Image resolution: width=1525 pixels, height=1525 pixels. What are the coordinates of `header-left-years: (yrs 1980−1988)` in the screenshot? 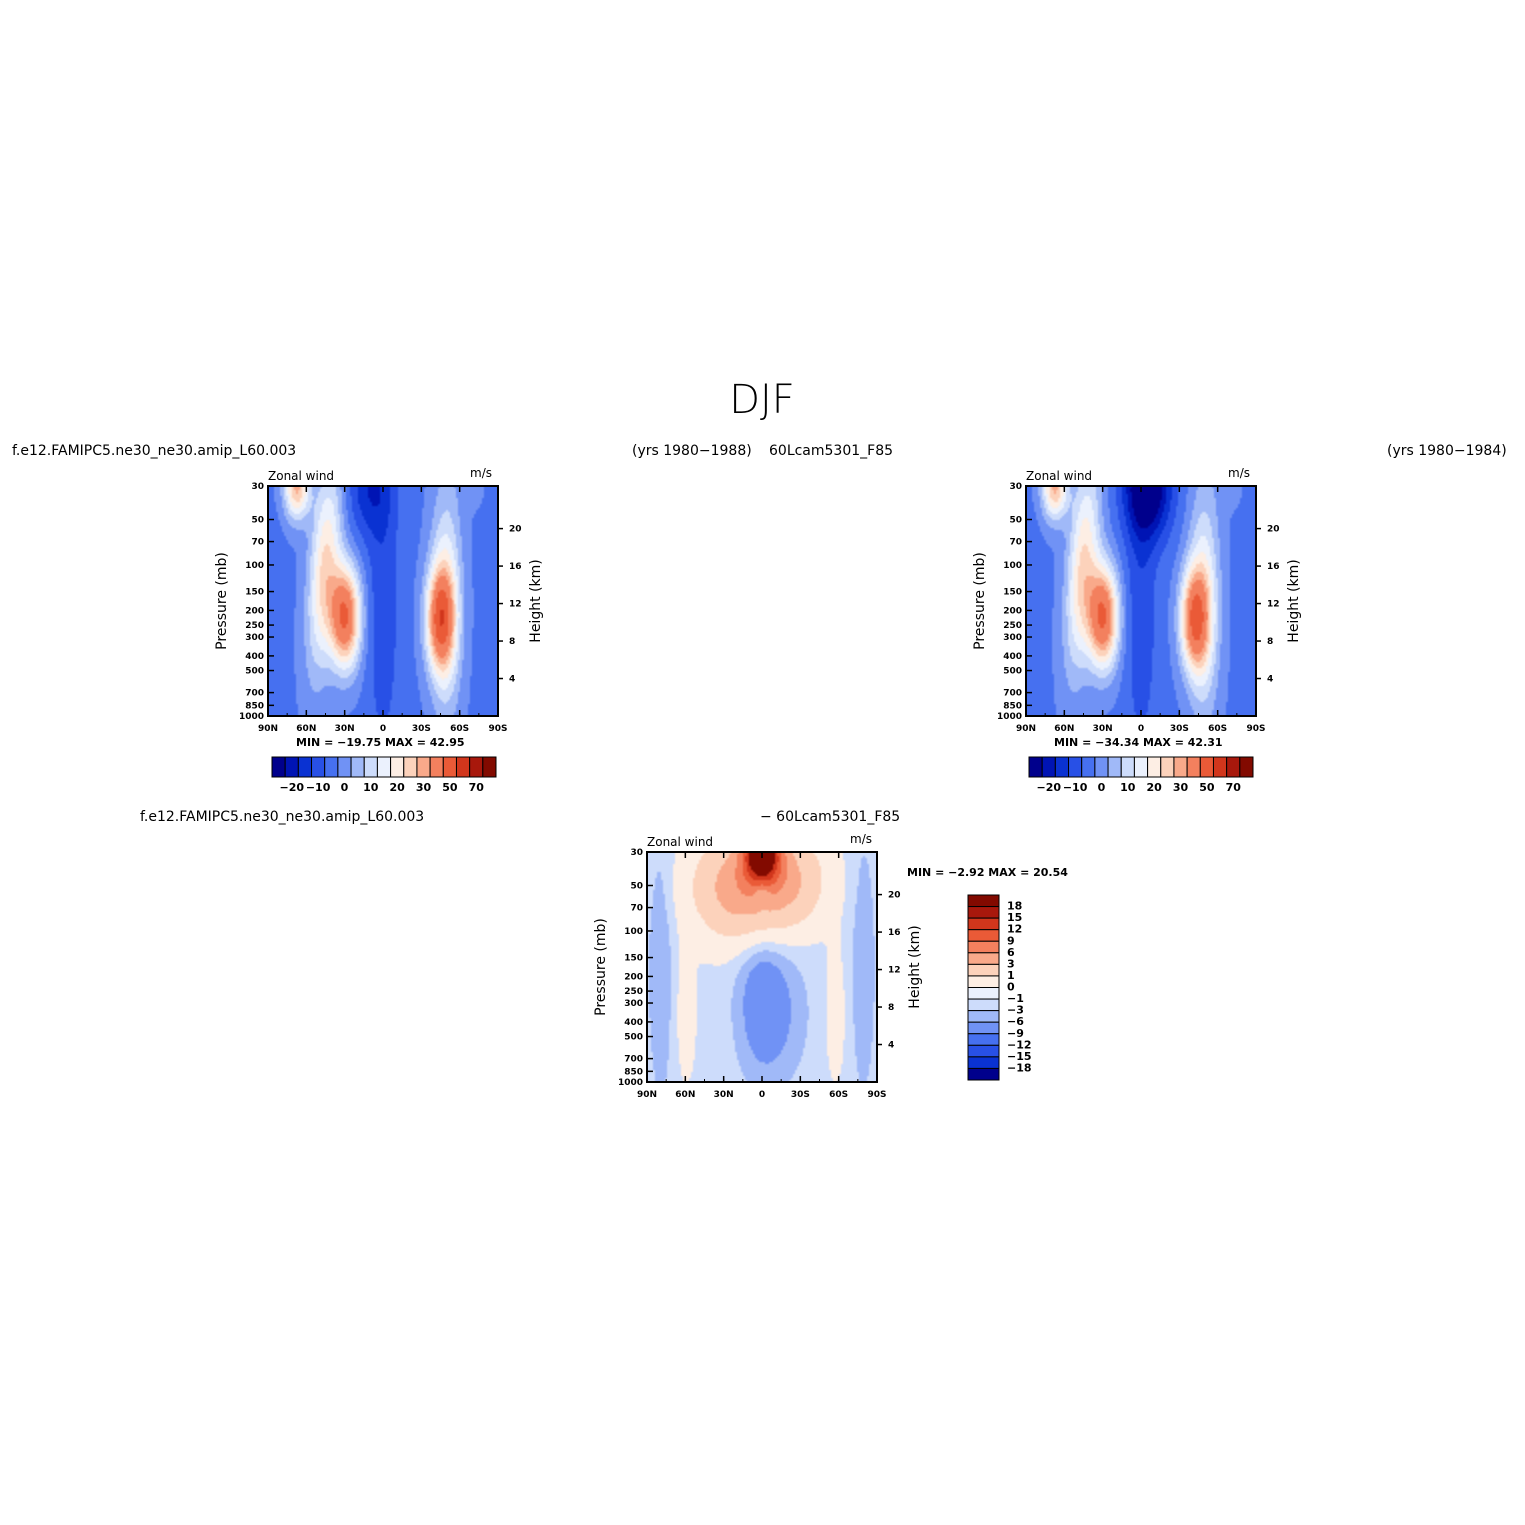 It's located at (692, 451).